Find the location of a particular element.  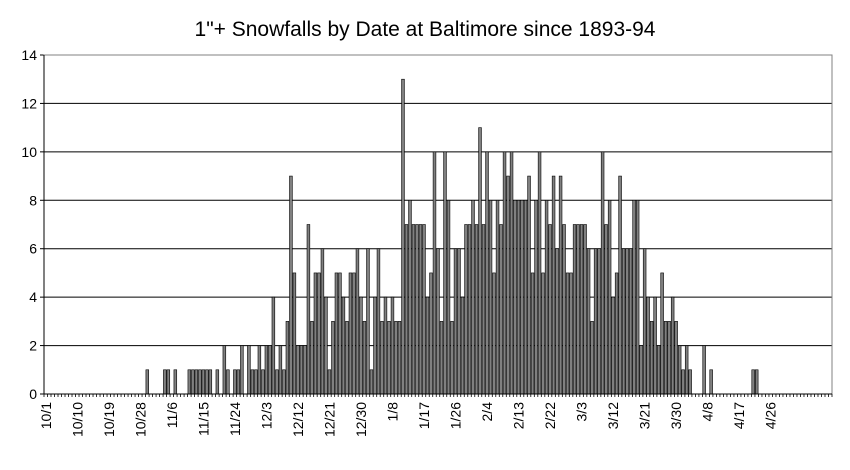

x-tick-label: 12/3 is located at coordinates (266, 415).